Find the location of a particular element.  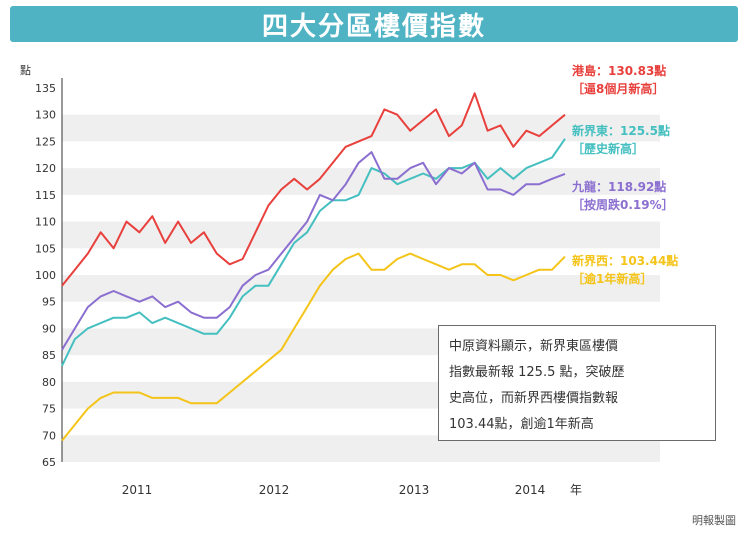

y-tick-label: 65 is located at coordinates (49, 462).